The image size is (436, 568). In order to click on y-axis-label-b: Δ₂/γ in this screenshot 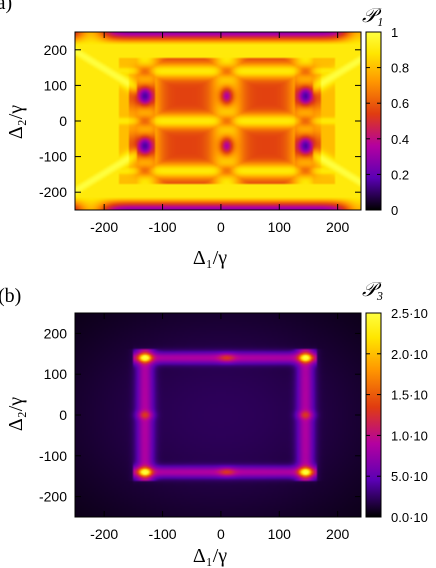, I will do `click(16, 414)`.